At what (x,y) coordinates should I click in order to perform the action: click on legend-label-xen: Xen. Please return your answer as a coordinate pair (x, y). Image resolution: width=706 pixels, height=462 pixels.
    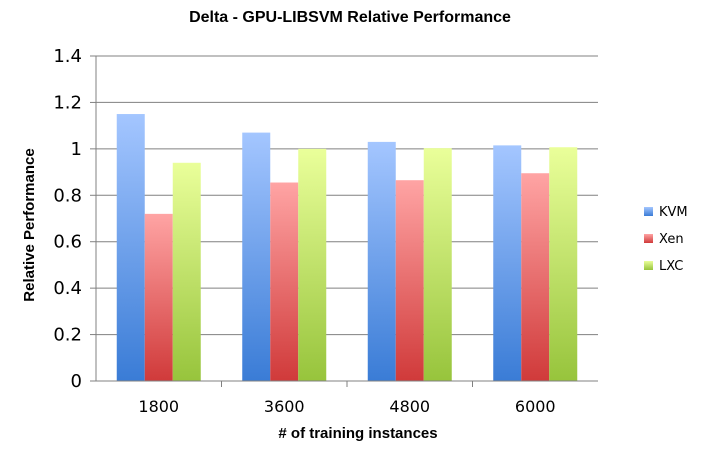
    Looking at the image, I should click on (671, 239).